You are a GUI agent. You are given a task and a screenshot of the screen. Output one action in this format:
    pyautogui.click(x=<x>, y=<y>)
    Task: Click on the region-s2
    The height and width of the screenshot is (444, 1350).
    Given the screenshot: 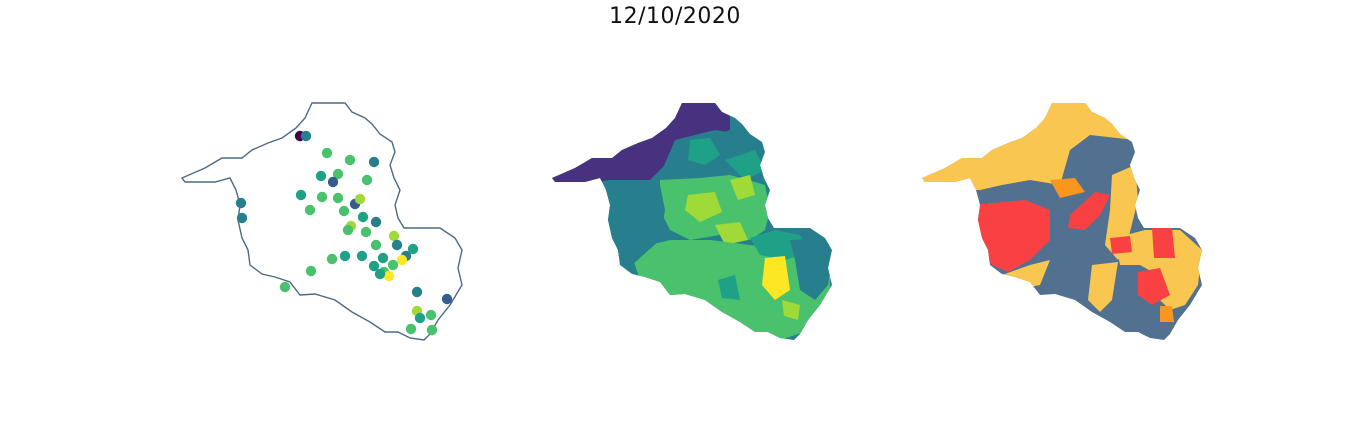 What is the action you would take?
    pyautogui.click(x=690, y=262)
    